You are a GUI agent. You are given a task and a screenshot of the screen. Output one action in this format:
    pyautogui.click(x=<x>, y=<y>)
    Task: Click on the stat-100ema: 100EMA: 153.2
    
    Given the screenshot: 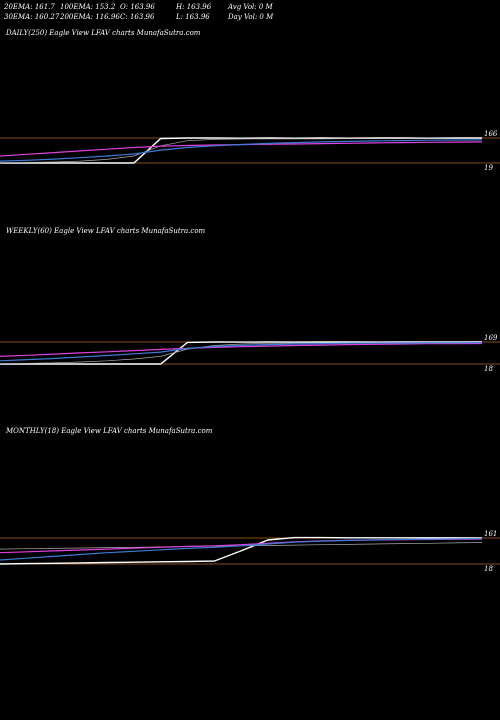 What is the action you would take?
    pyautogui.click(x=88, y=7)
    